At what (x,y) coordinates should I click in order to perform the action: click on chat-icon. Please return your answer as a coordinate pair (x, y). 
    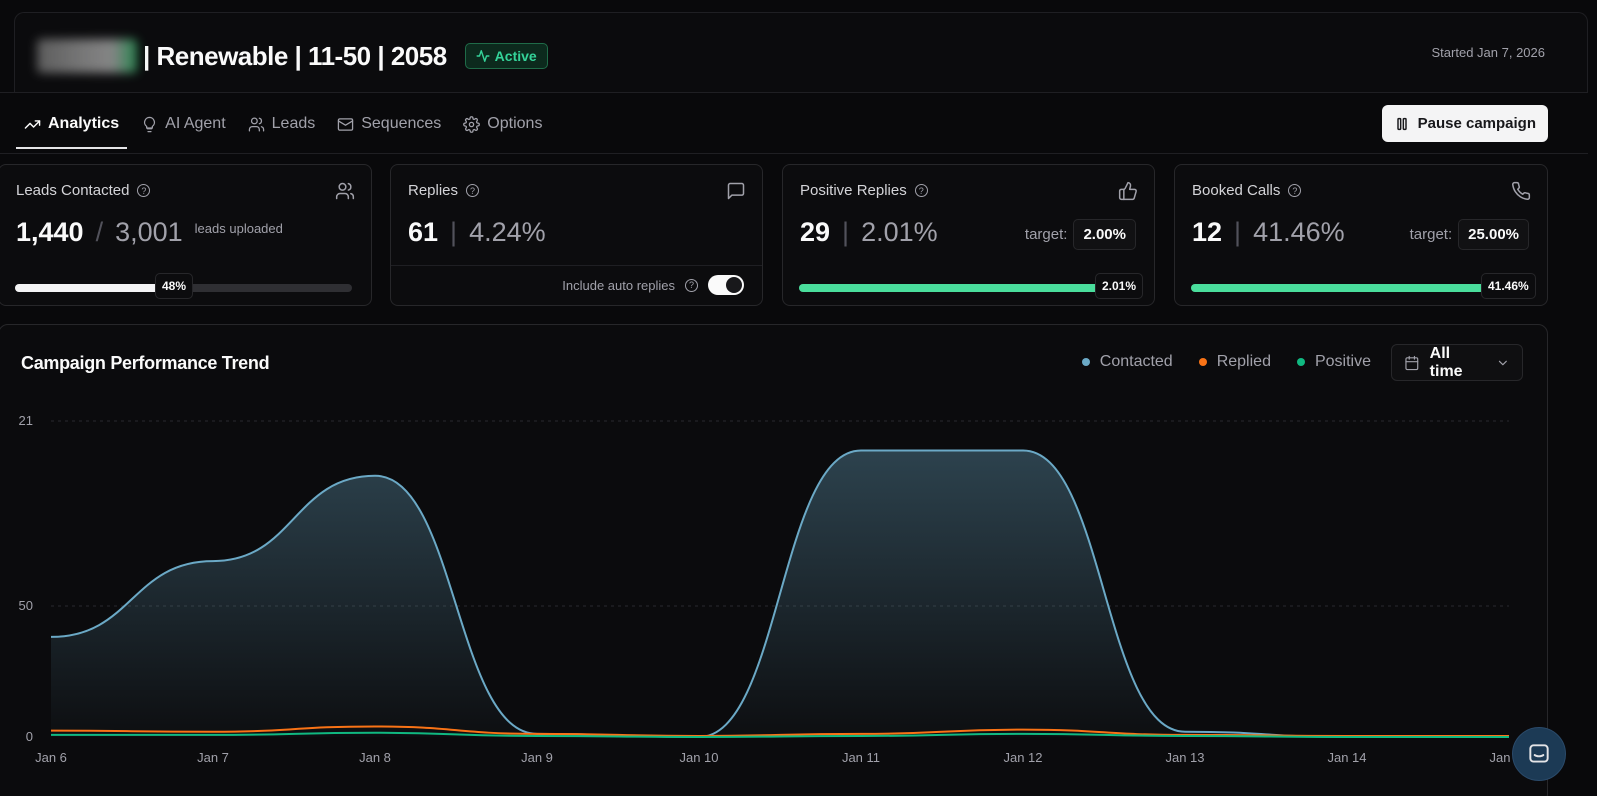
    Looking at the image, I should click on (1539, 753).